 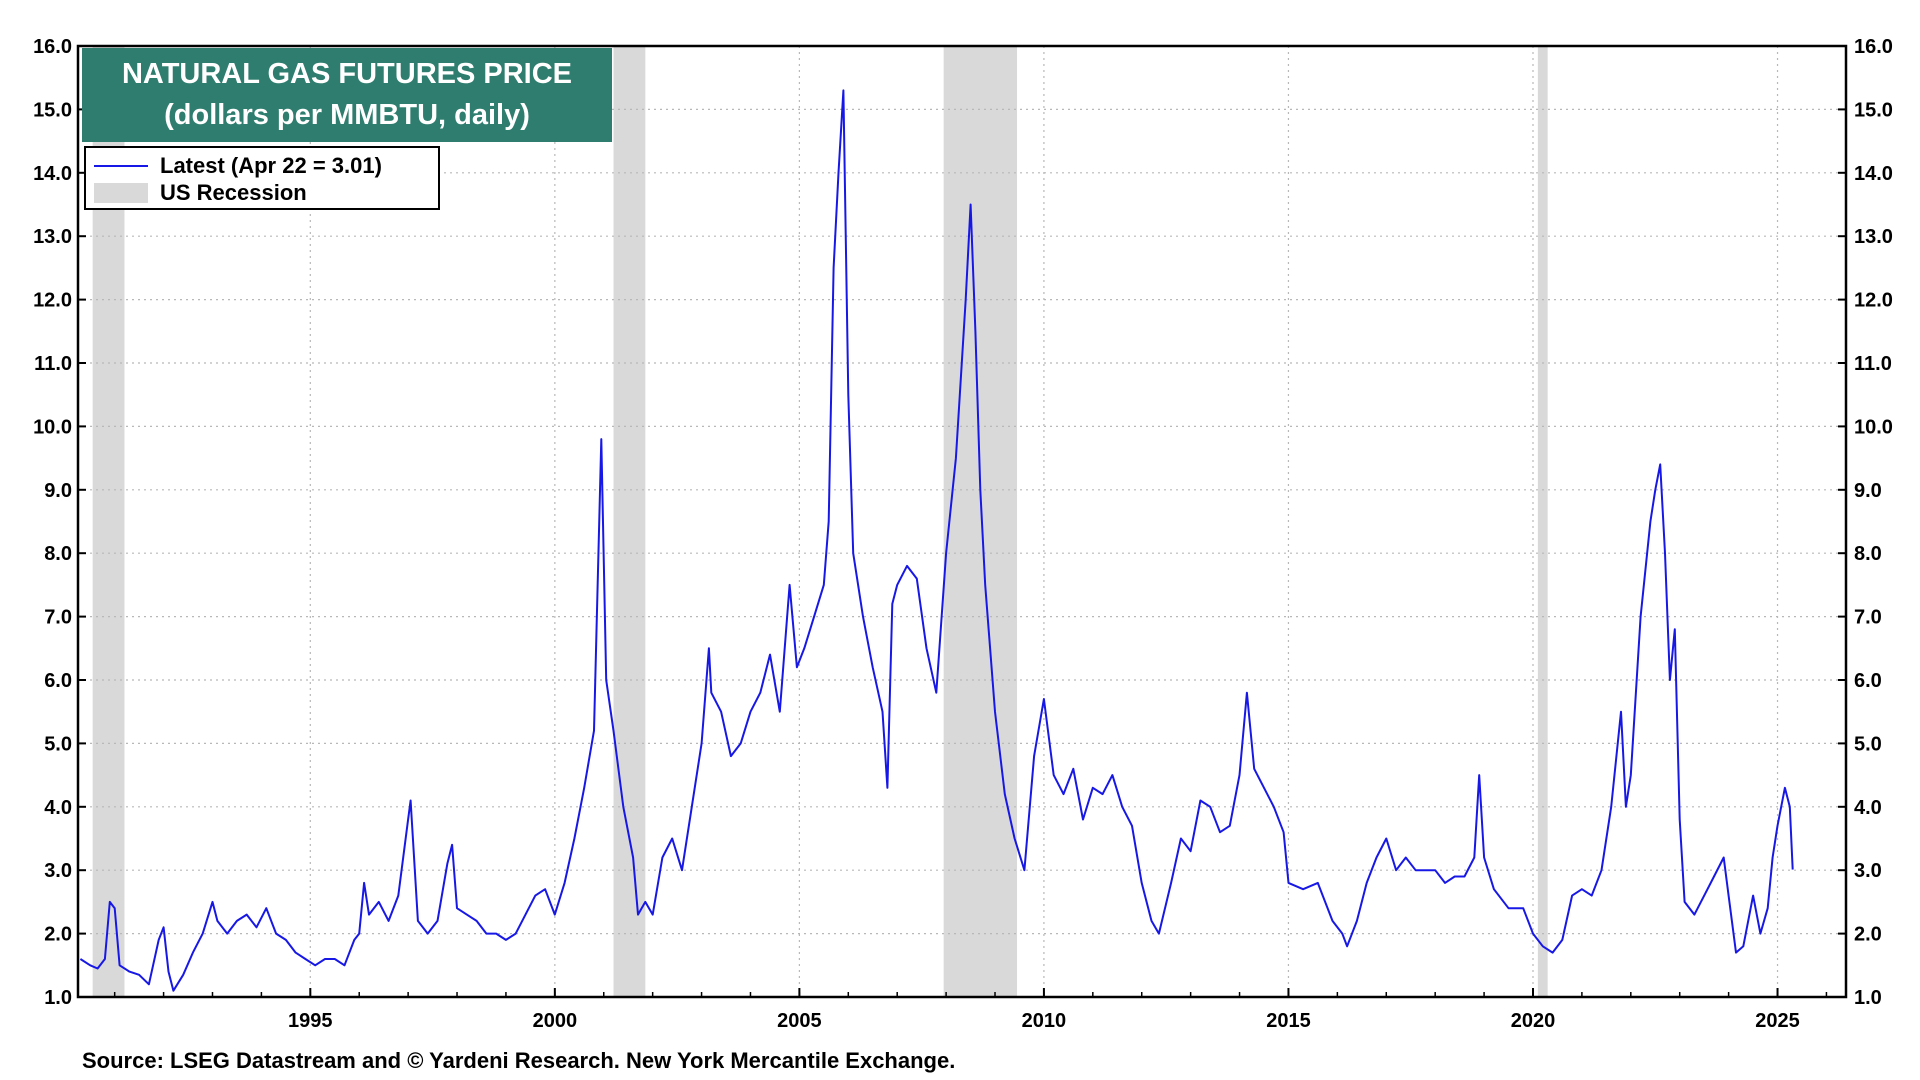 What do you see at coordinates (1533, 1021) in the screenshot?
I see `x-tick-label: 2020` at bounding box center [1533, 1021].